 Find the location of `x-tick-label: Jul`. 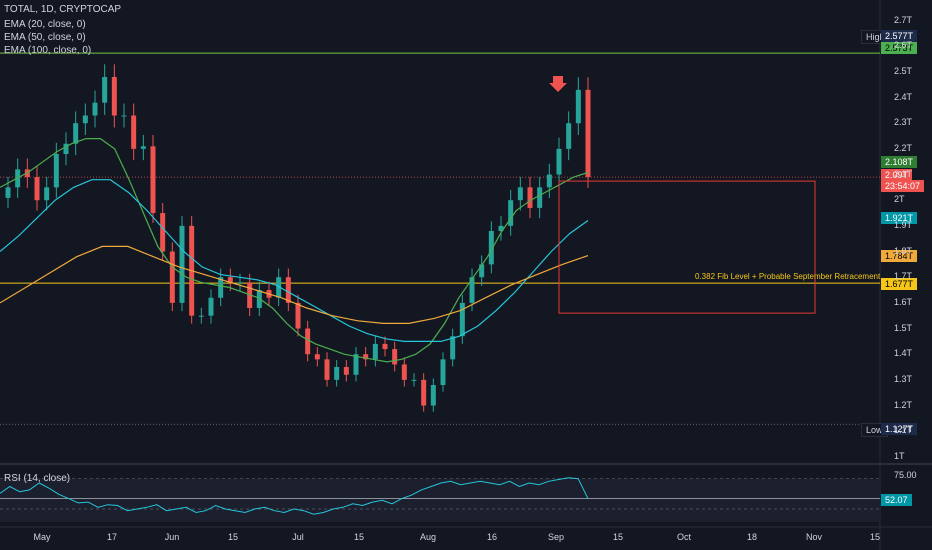

x-tick-label: Jul is located at coordinates (298, 537).